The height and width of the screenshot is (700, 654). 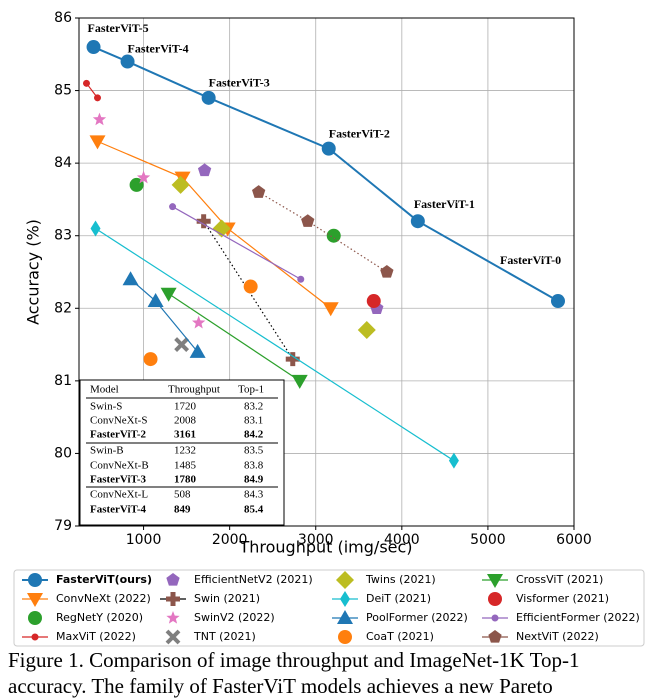 What do you see at coordinates (118, 28) in the screenshot?
I see `point-label: FasterViT-5` at bounding box center [118, 28].